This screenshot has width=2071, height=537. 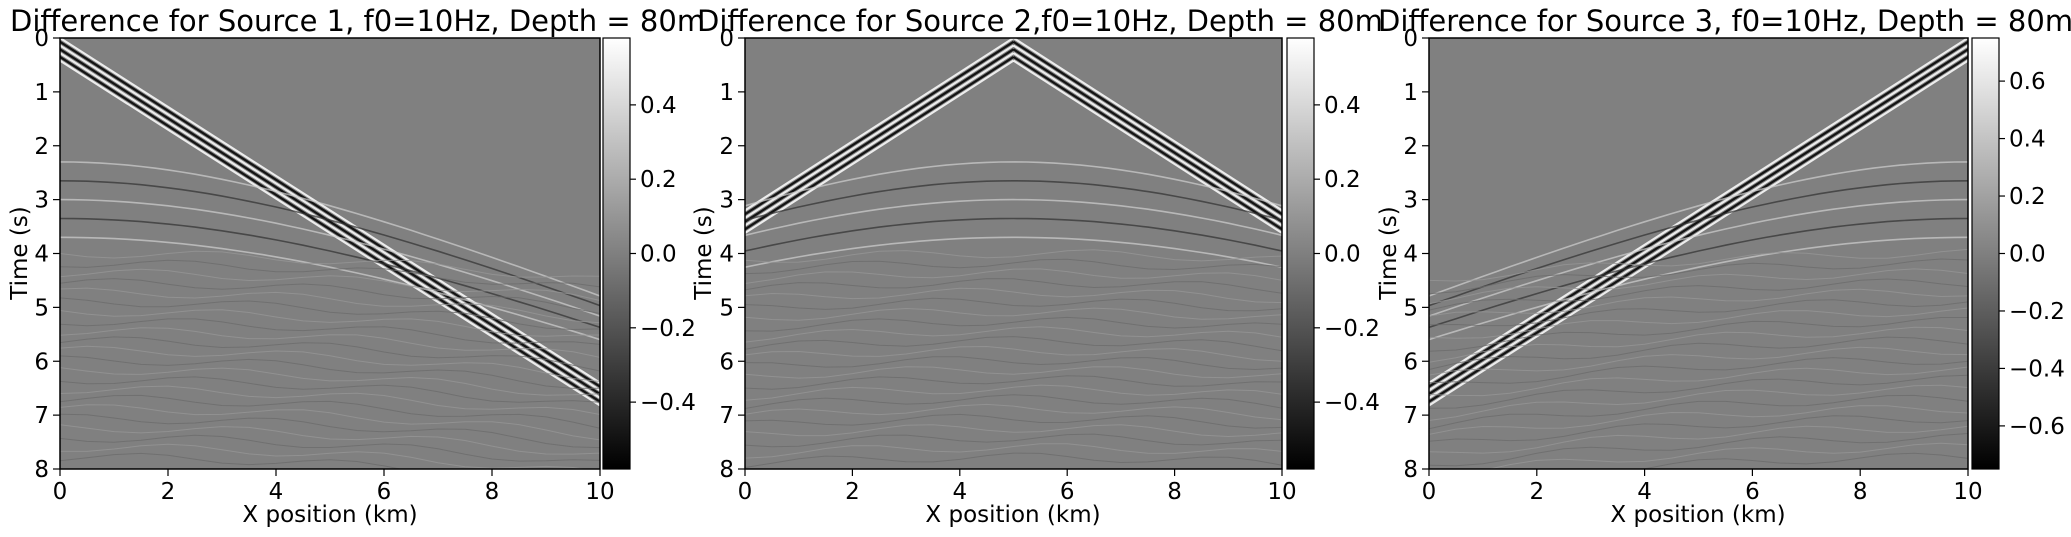 What do you see at coordinates (726, 308) in the screenshot?
I see `y-tick-label: 5` at bounding box center [726, 308].